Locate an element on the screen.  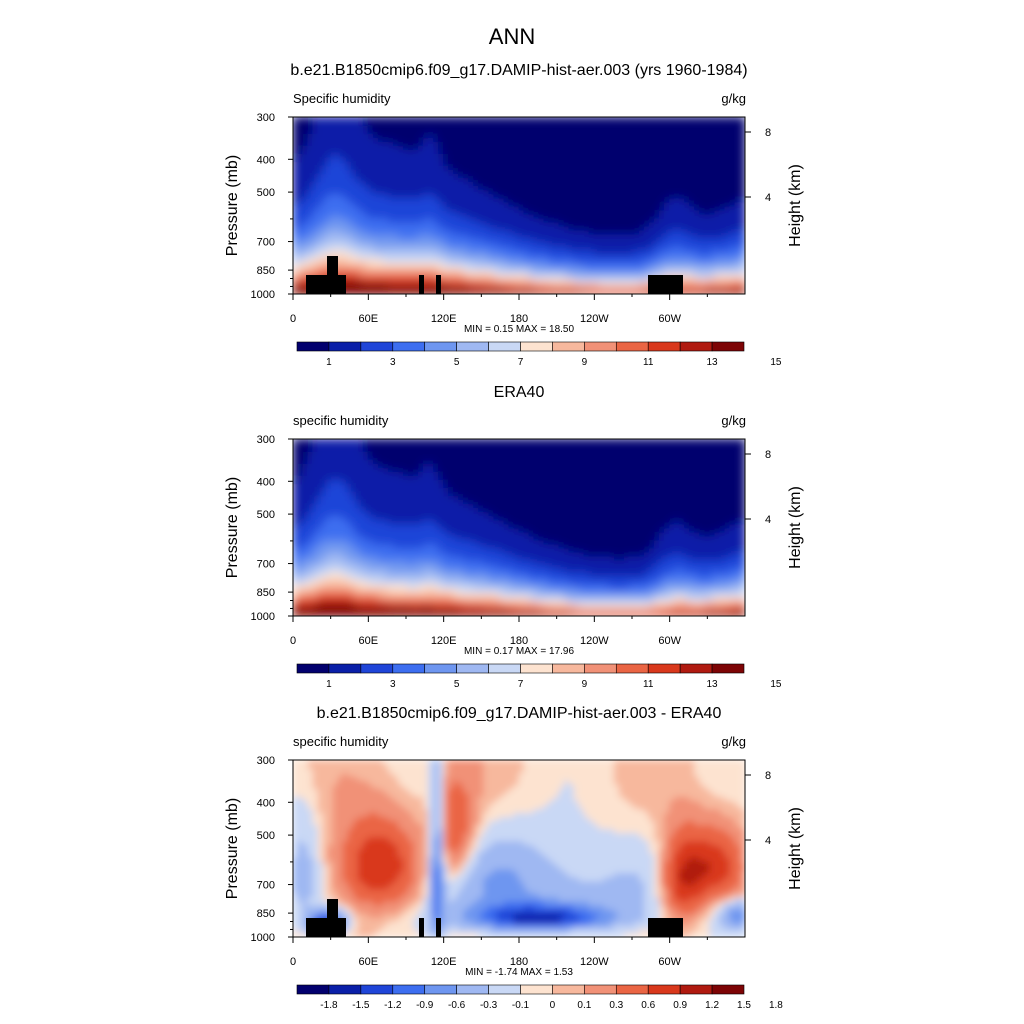
colorbar-label: -1.2 is located at coordinates (393, 1005).